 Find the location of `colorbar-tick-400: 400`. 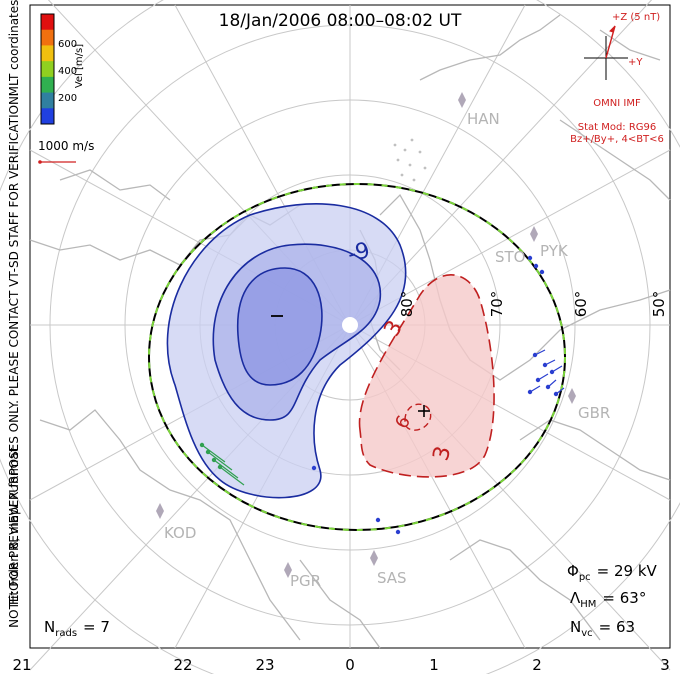

colorbar-tick-400: 400 is located at coordinates (67, 71).